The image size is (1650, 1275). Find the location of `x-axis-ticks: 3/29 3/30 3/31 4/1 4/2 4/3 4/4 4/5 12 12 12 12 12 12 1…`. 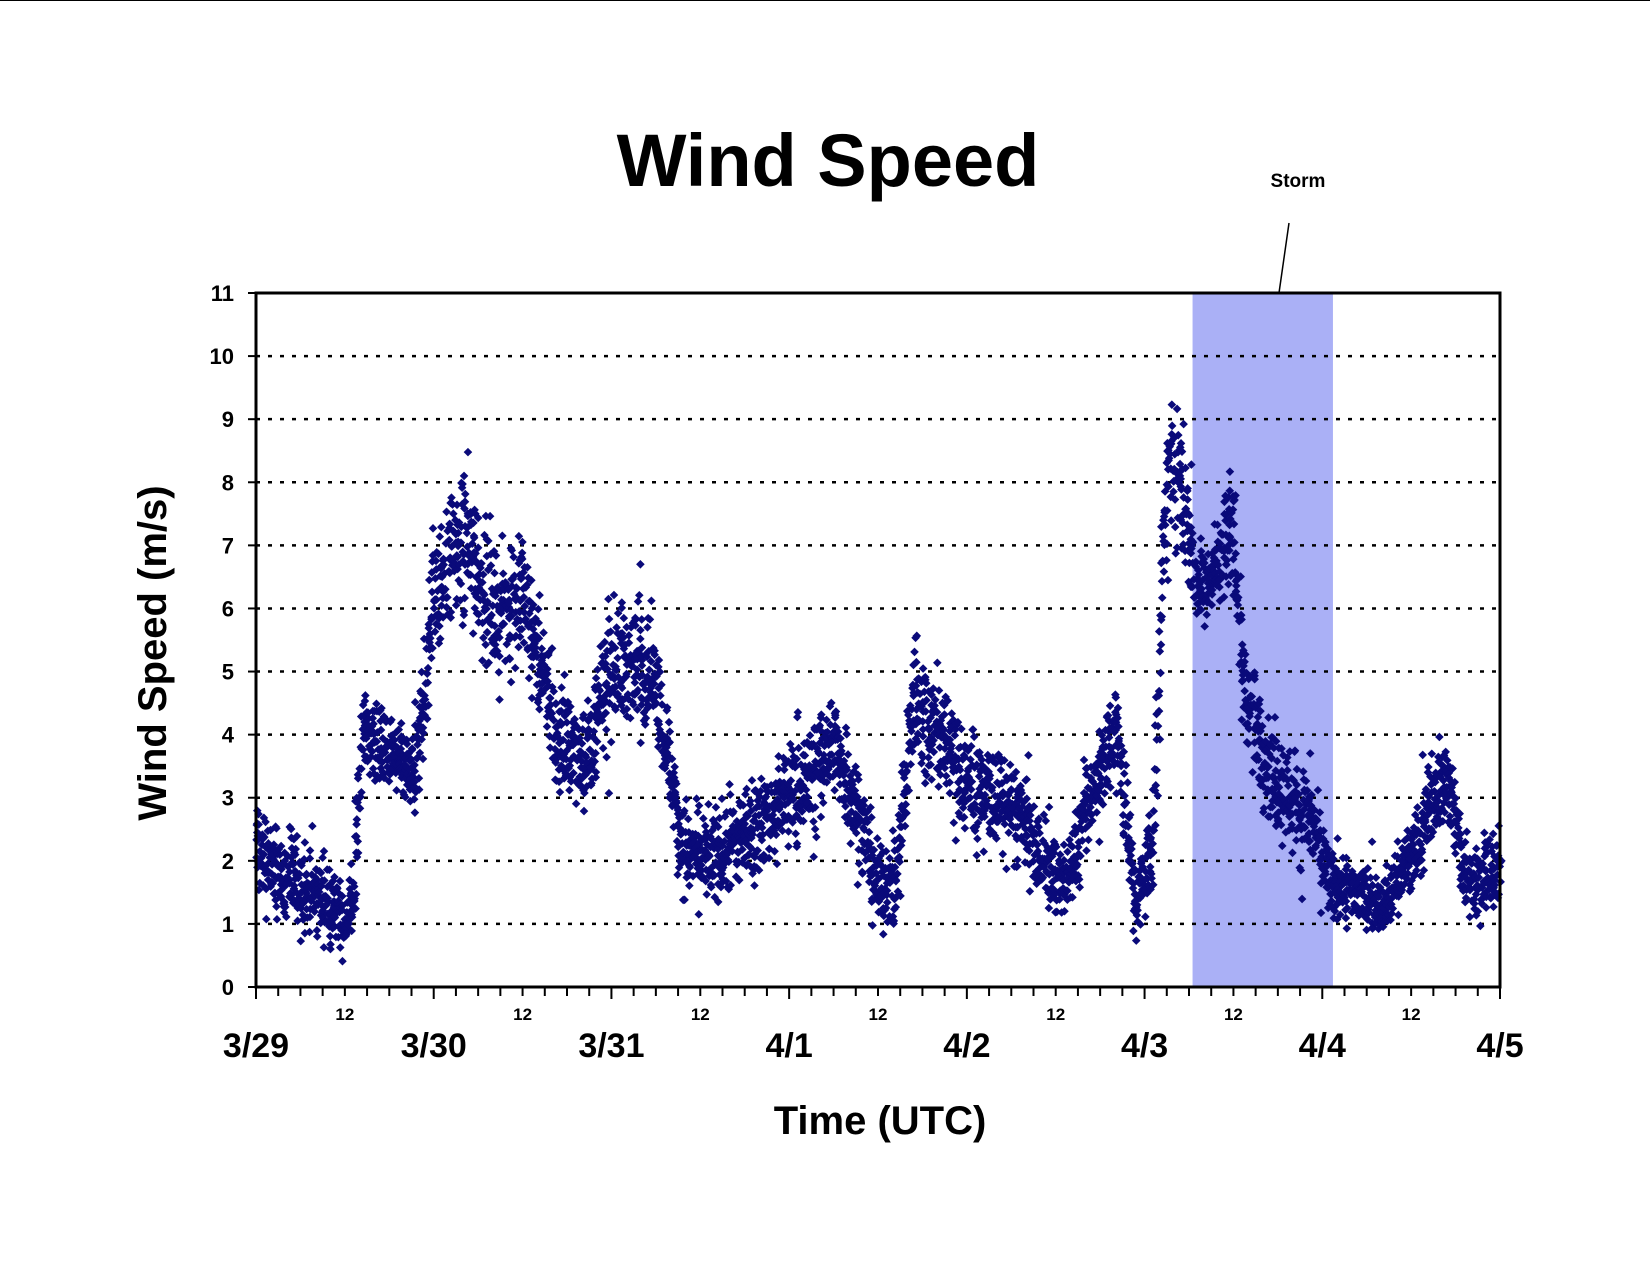

x-axis-ticks: 3/29 3/30 3/31 4/1 4/2 4/3 4/4 4/5 12 12 12 12 12 12 1… is located at coordinates (873, 1026).